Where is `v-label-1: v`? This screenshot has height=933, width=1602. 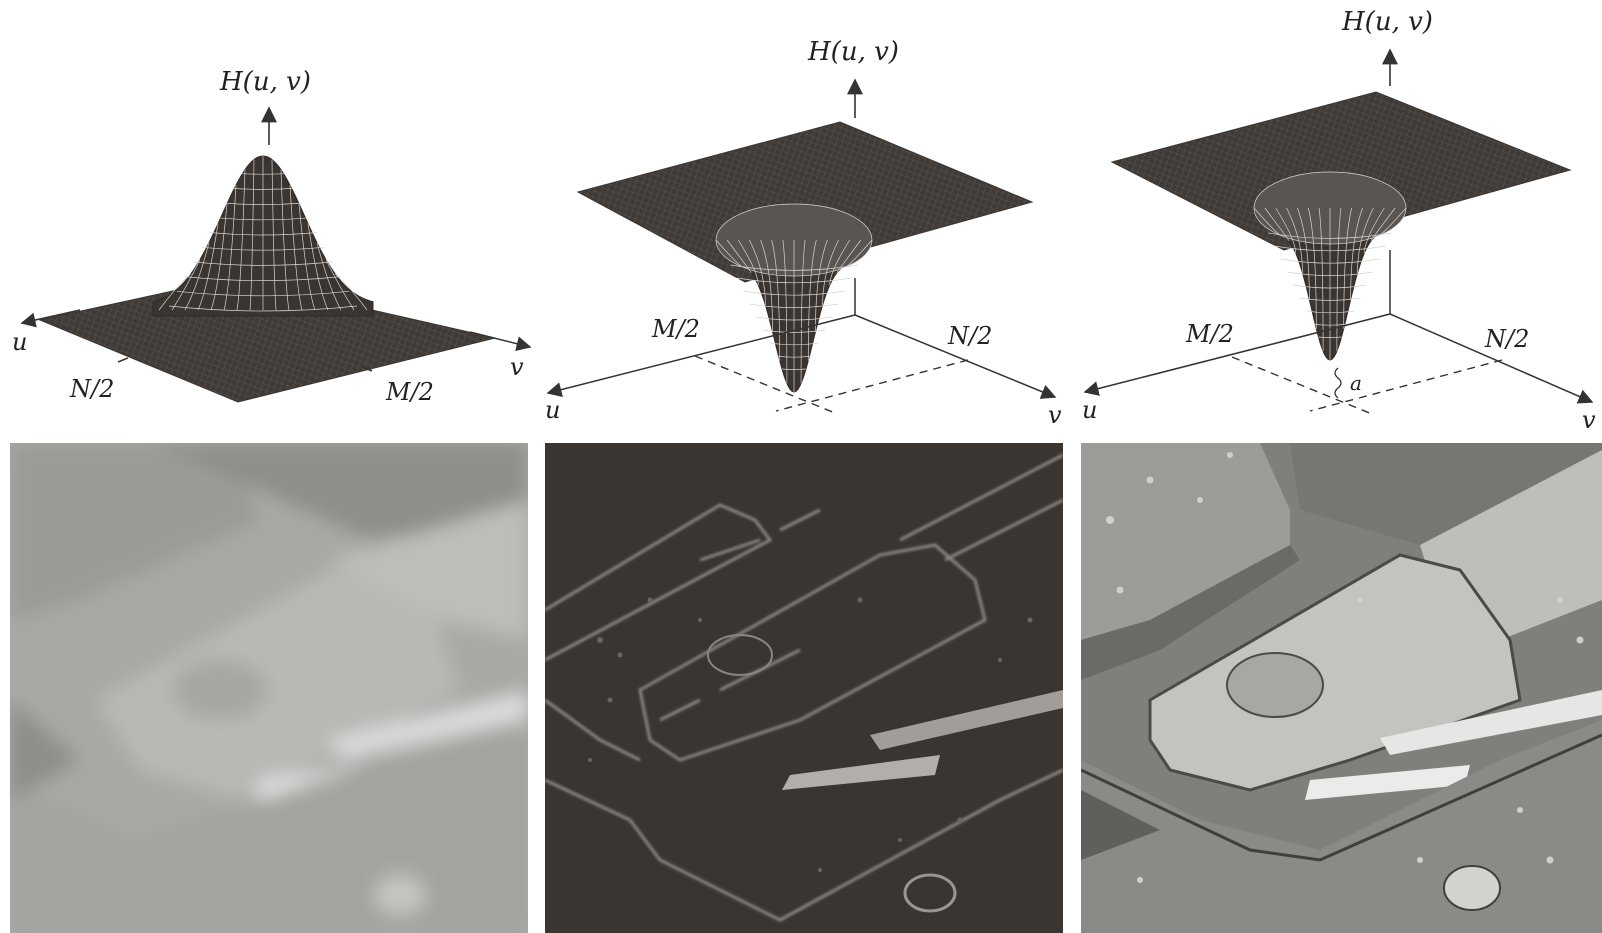
v-label-1: v is located at coordinates (517, 367).